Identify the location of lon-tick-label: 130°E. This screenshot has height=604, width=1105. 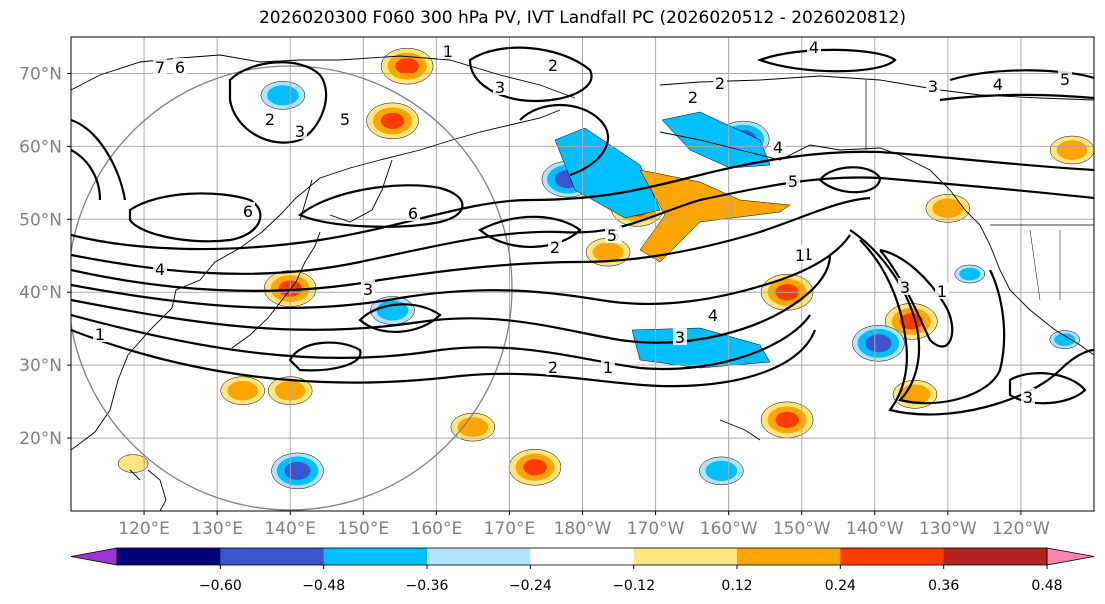
(217, 529).